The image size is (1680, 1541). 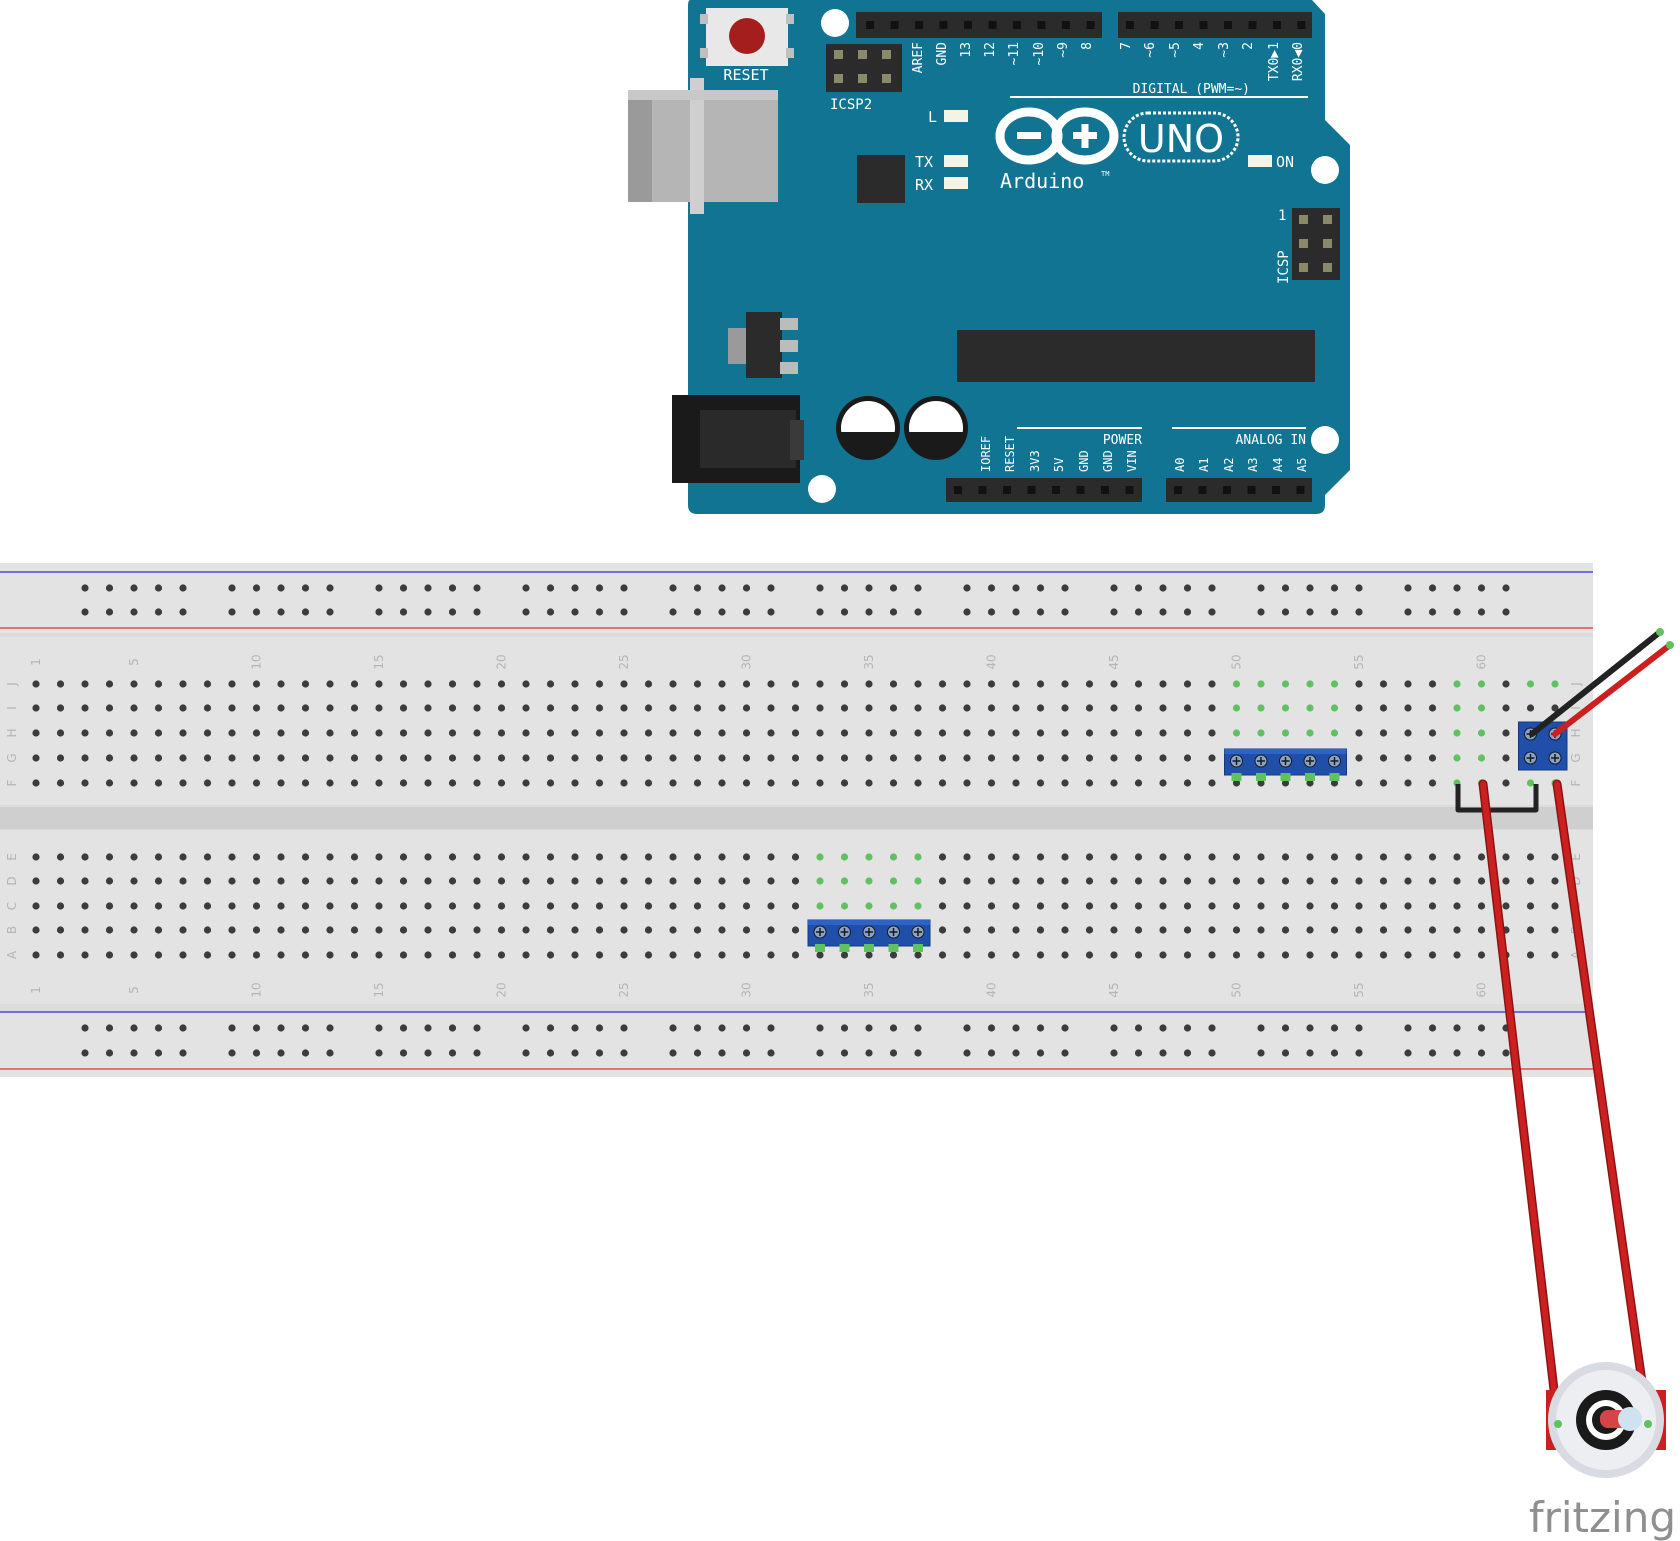 What do you see at coordinates (379, 989) in the screenshot?
I see `column-number: 15` at bounding box center [379, 989].